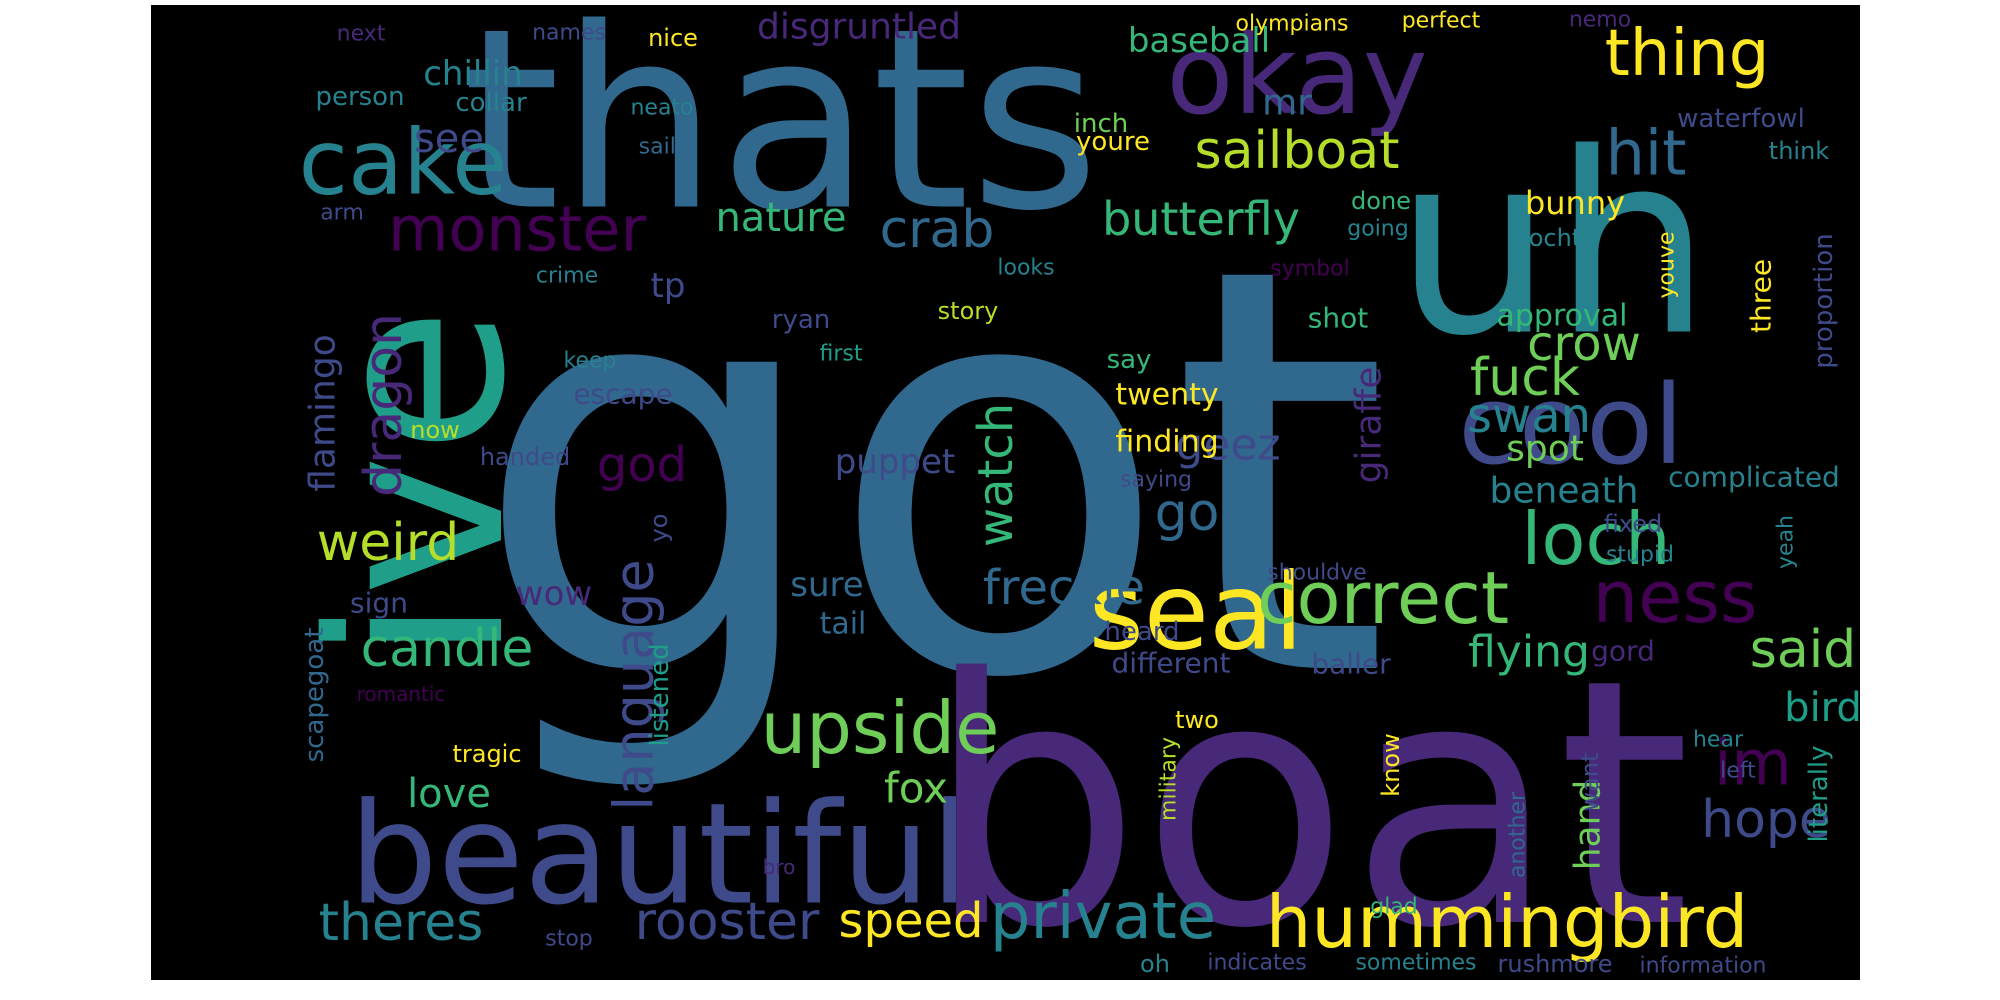  I want to click on word-uh: uh, so click(1553, 245).